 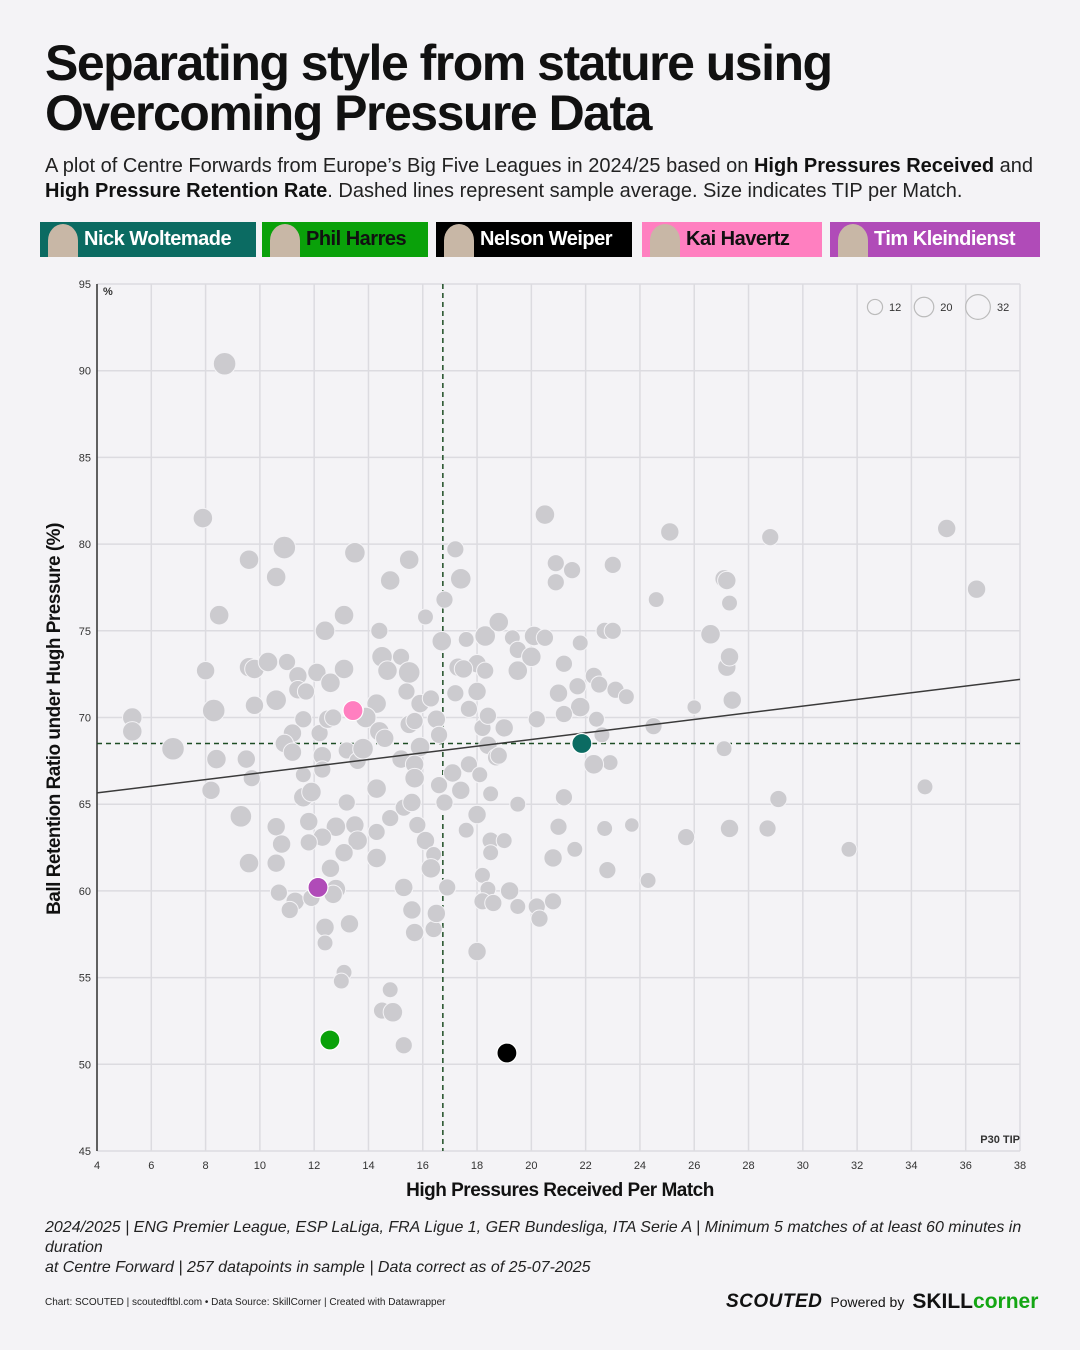 I want to click on highlight-point-nelson-weiper, so click(x=507, y=1053).